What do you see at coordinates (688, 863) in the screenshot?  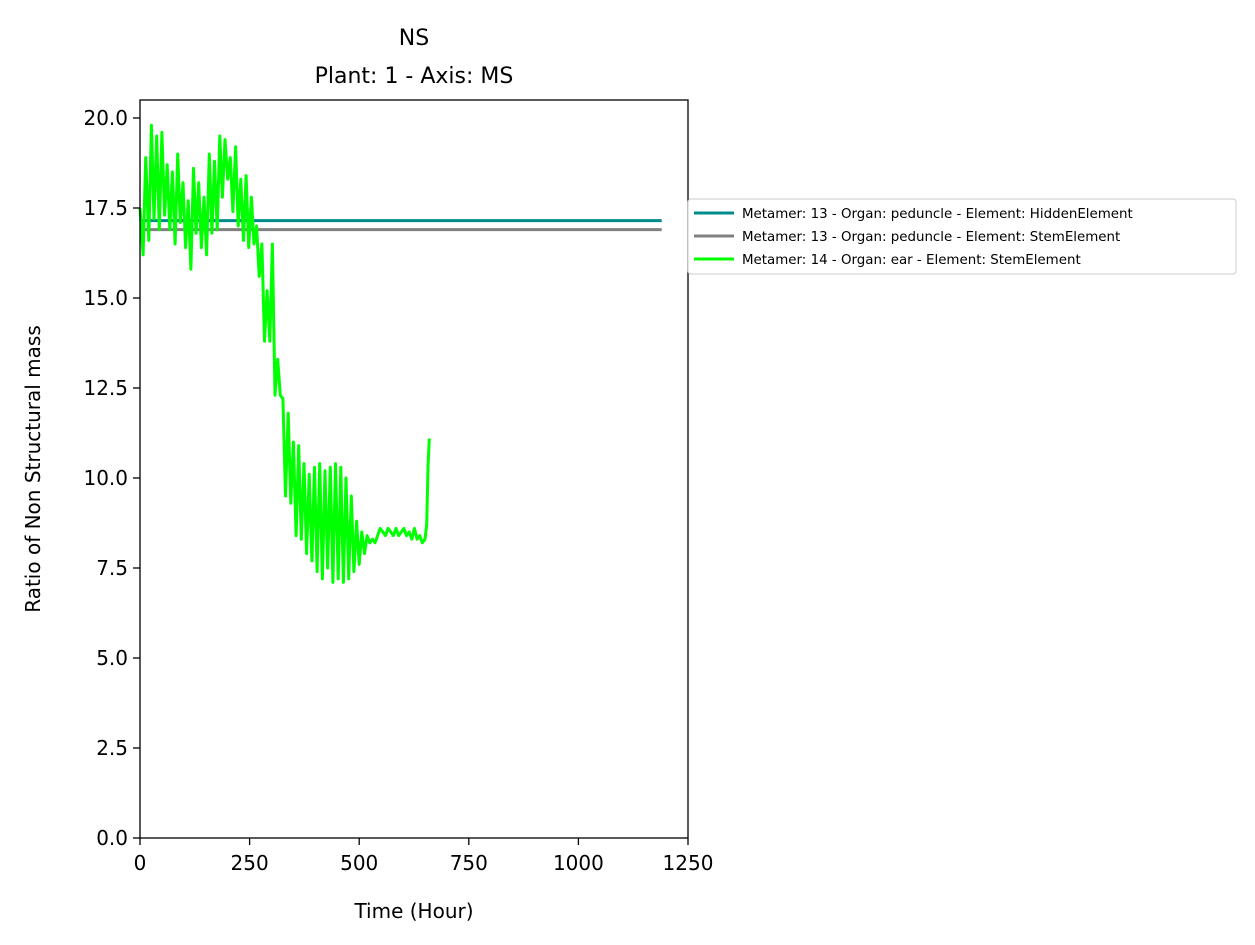 I see `x-tick-label: 1250` at bounding box center [688, 863].